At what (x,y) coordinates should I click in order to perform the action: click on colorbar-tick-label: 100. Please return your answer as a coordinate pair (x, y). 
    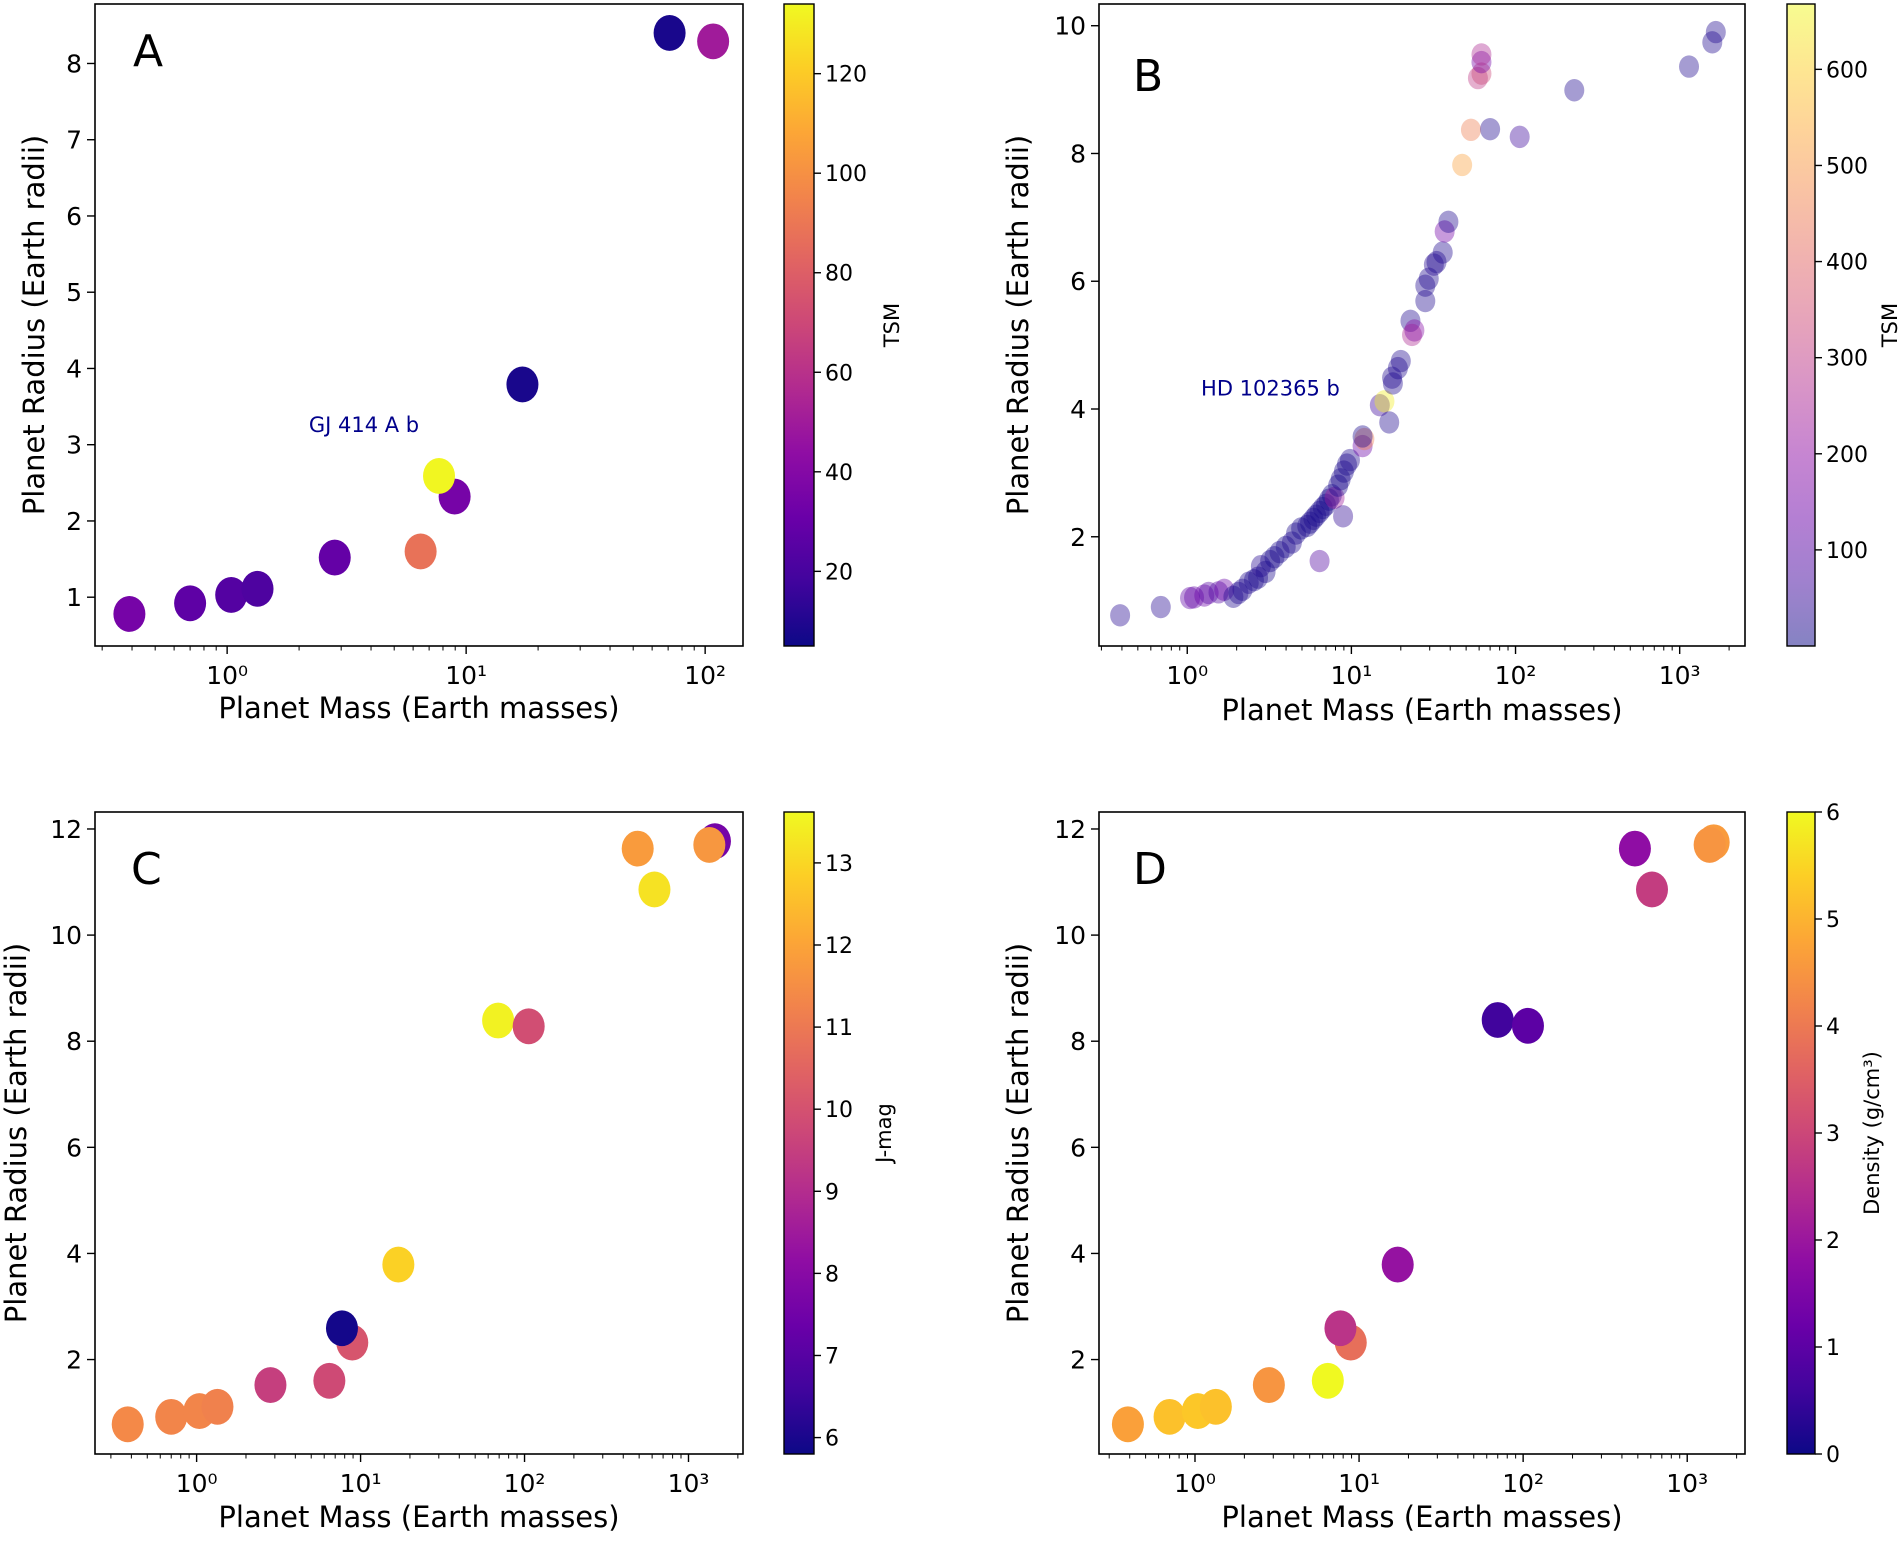
    Looking at the image, I should click on (1847, 551).